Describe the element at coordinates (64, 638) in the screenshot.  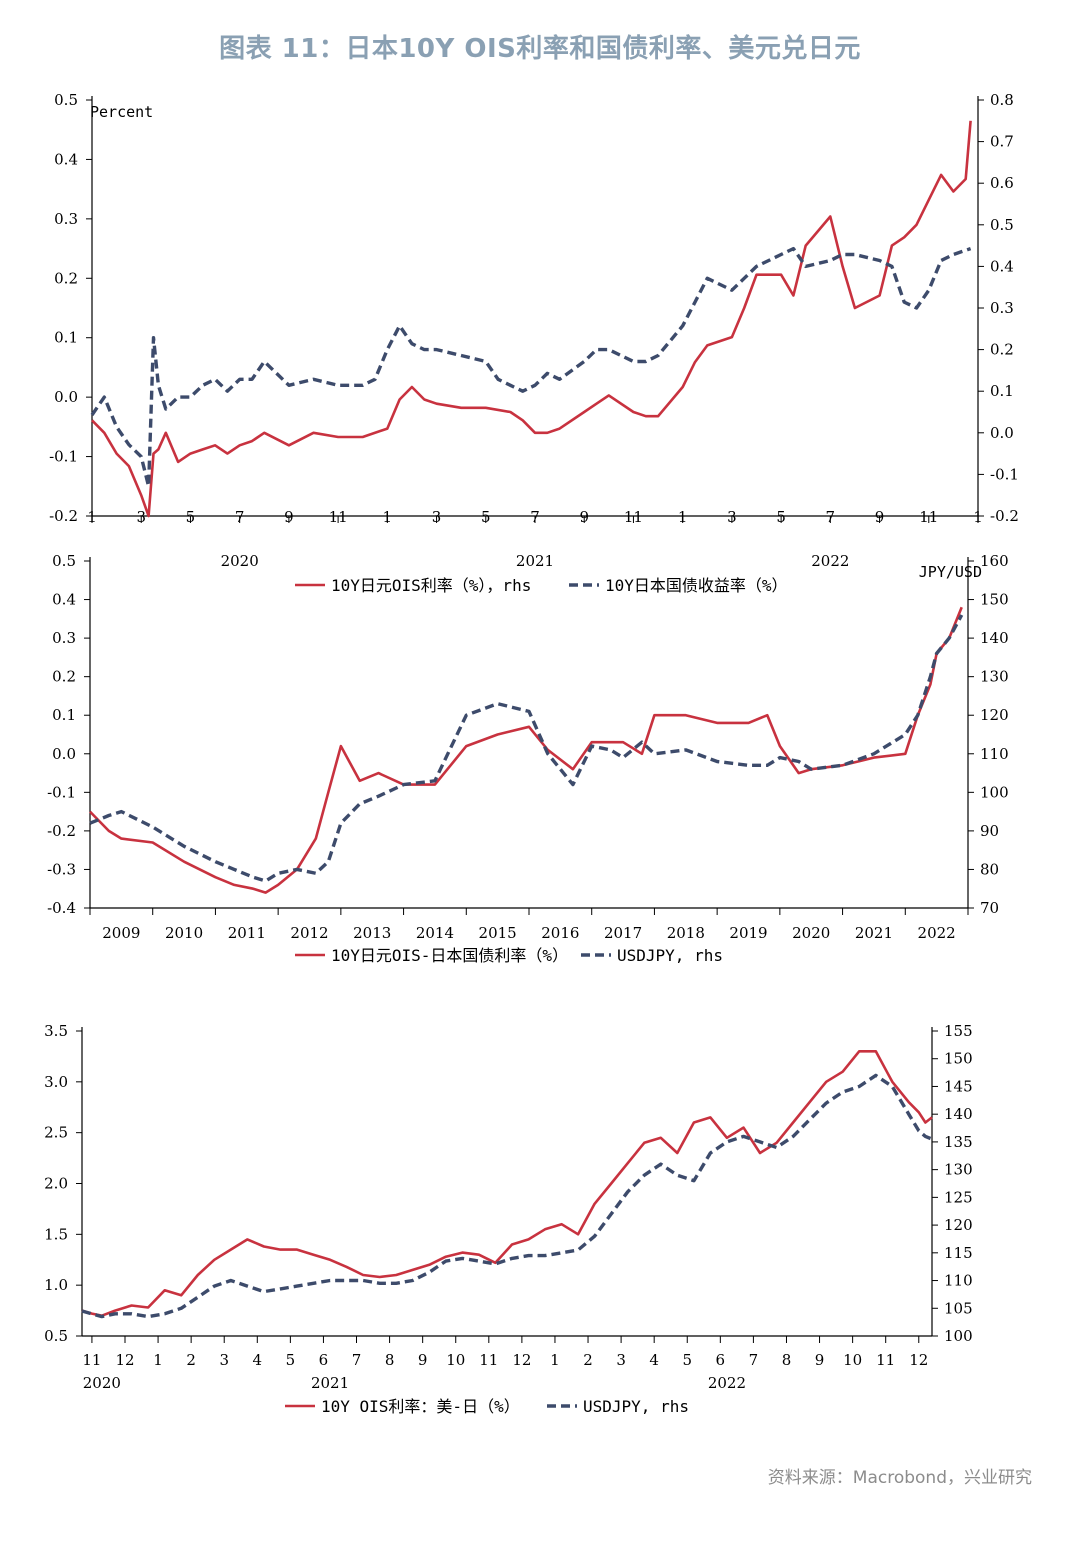
I see `left-y-tick-label: 0.3` at that location.